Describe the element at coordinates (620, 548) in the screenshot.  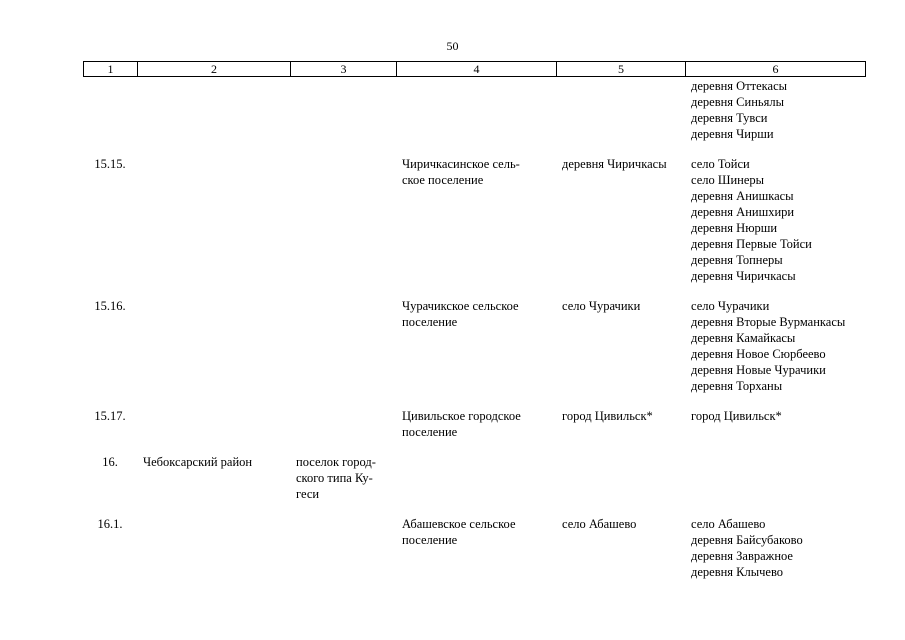
I see `administrative-center: село Абашево` at that location.